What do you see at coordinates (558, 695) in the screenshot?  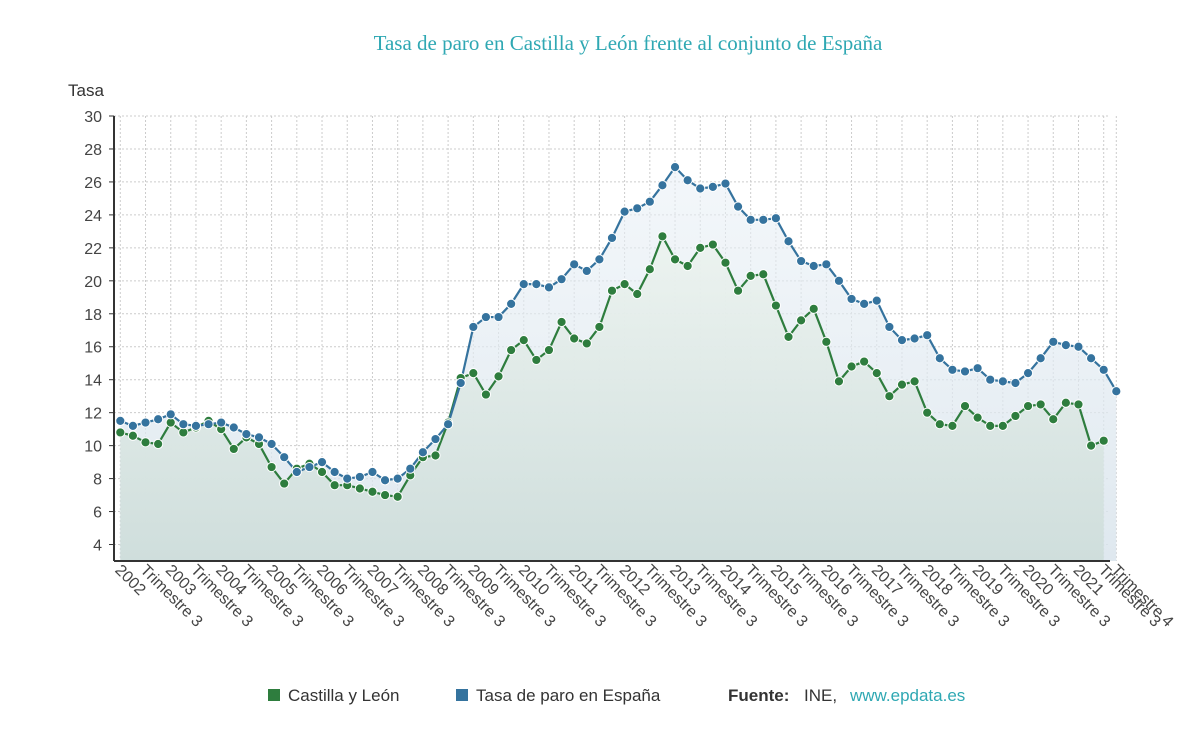 I see `legend-item-espana: Tasa de paro en España` at bounding box center [558, 695].